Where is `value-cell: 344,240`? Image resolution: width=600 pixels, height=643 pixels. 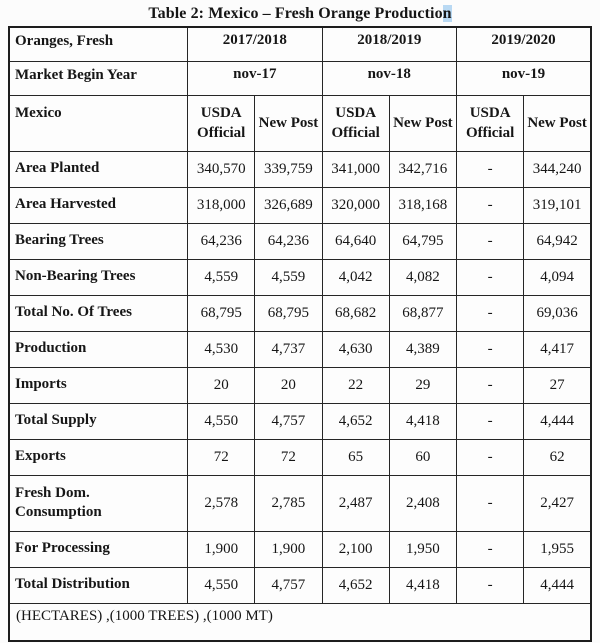
value-cell: 344,240 is located at coordinates (557, 169).